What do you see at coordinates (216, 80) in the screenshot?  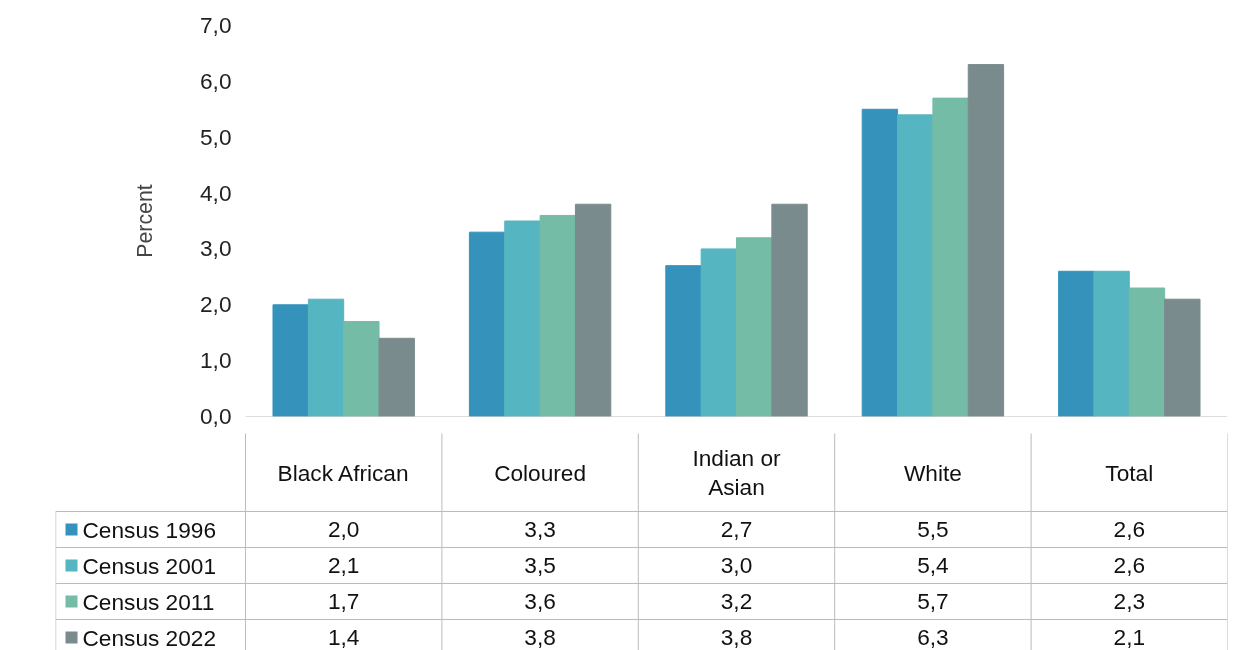 I see `y-tick-label: 6,0` at bounding box center [216, 80].